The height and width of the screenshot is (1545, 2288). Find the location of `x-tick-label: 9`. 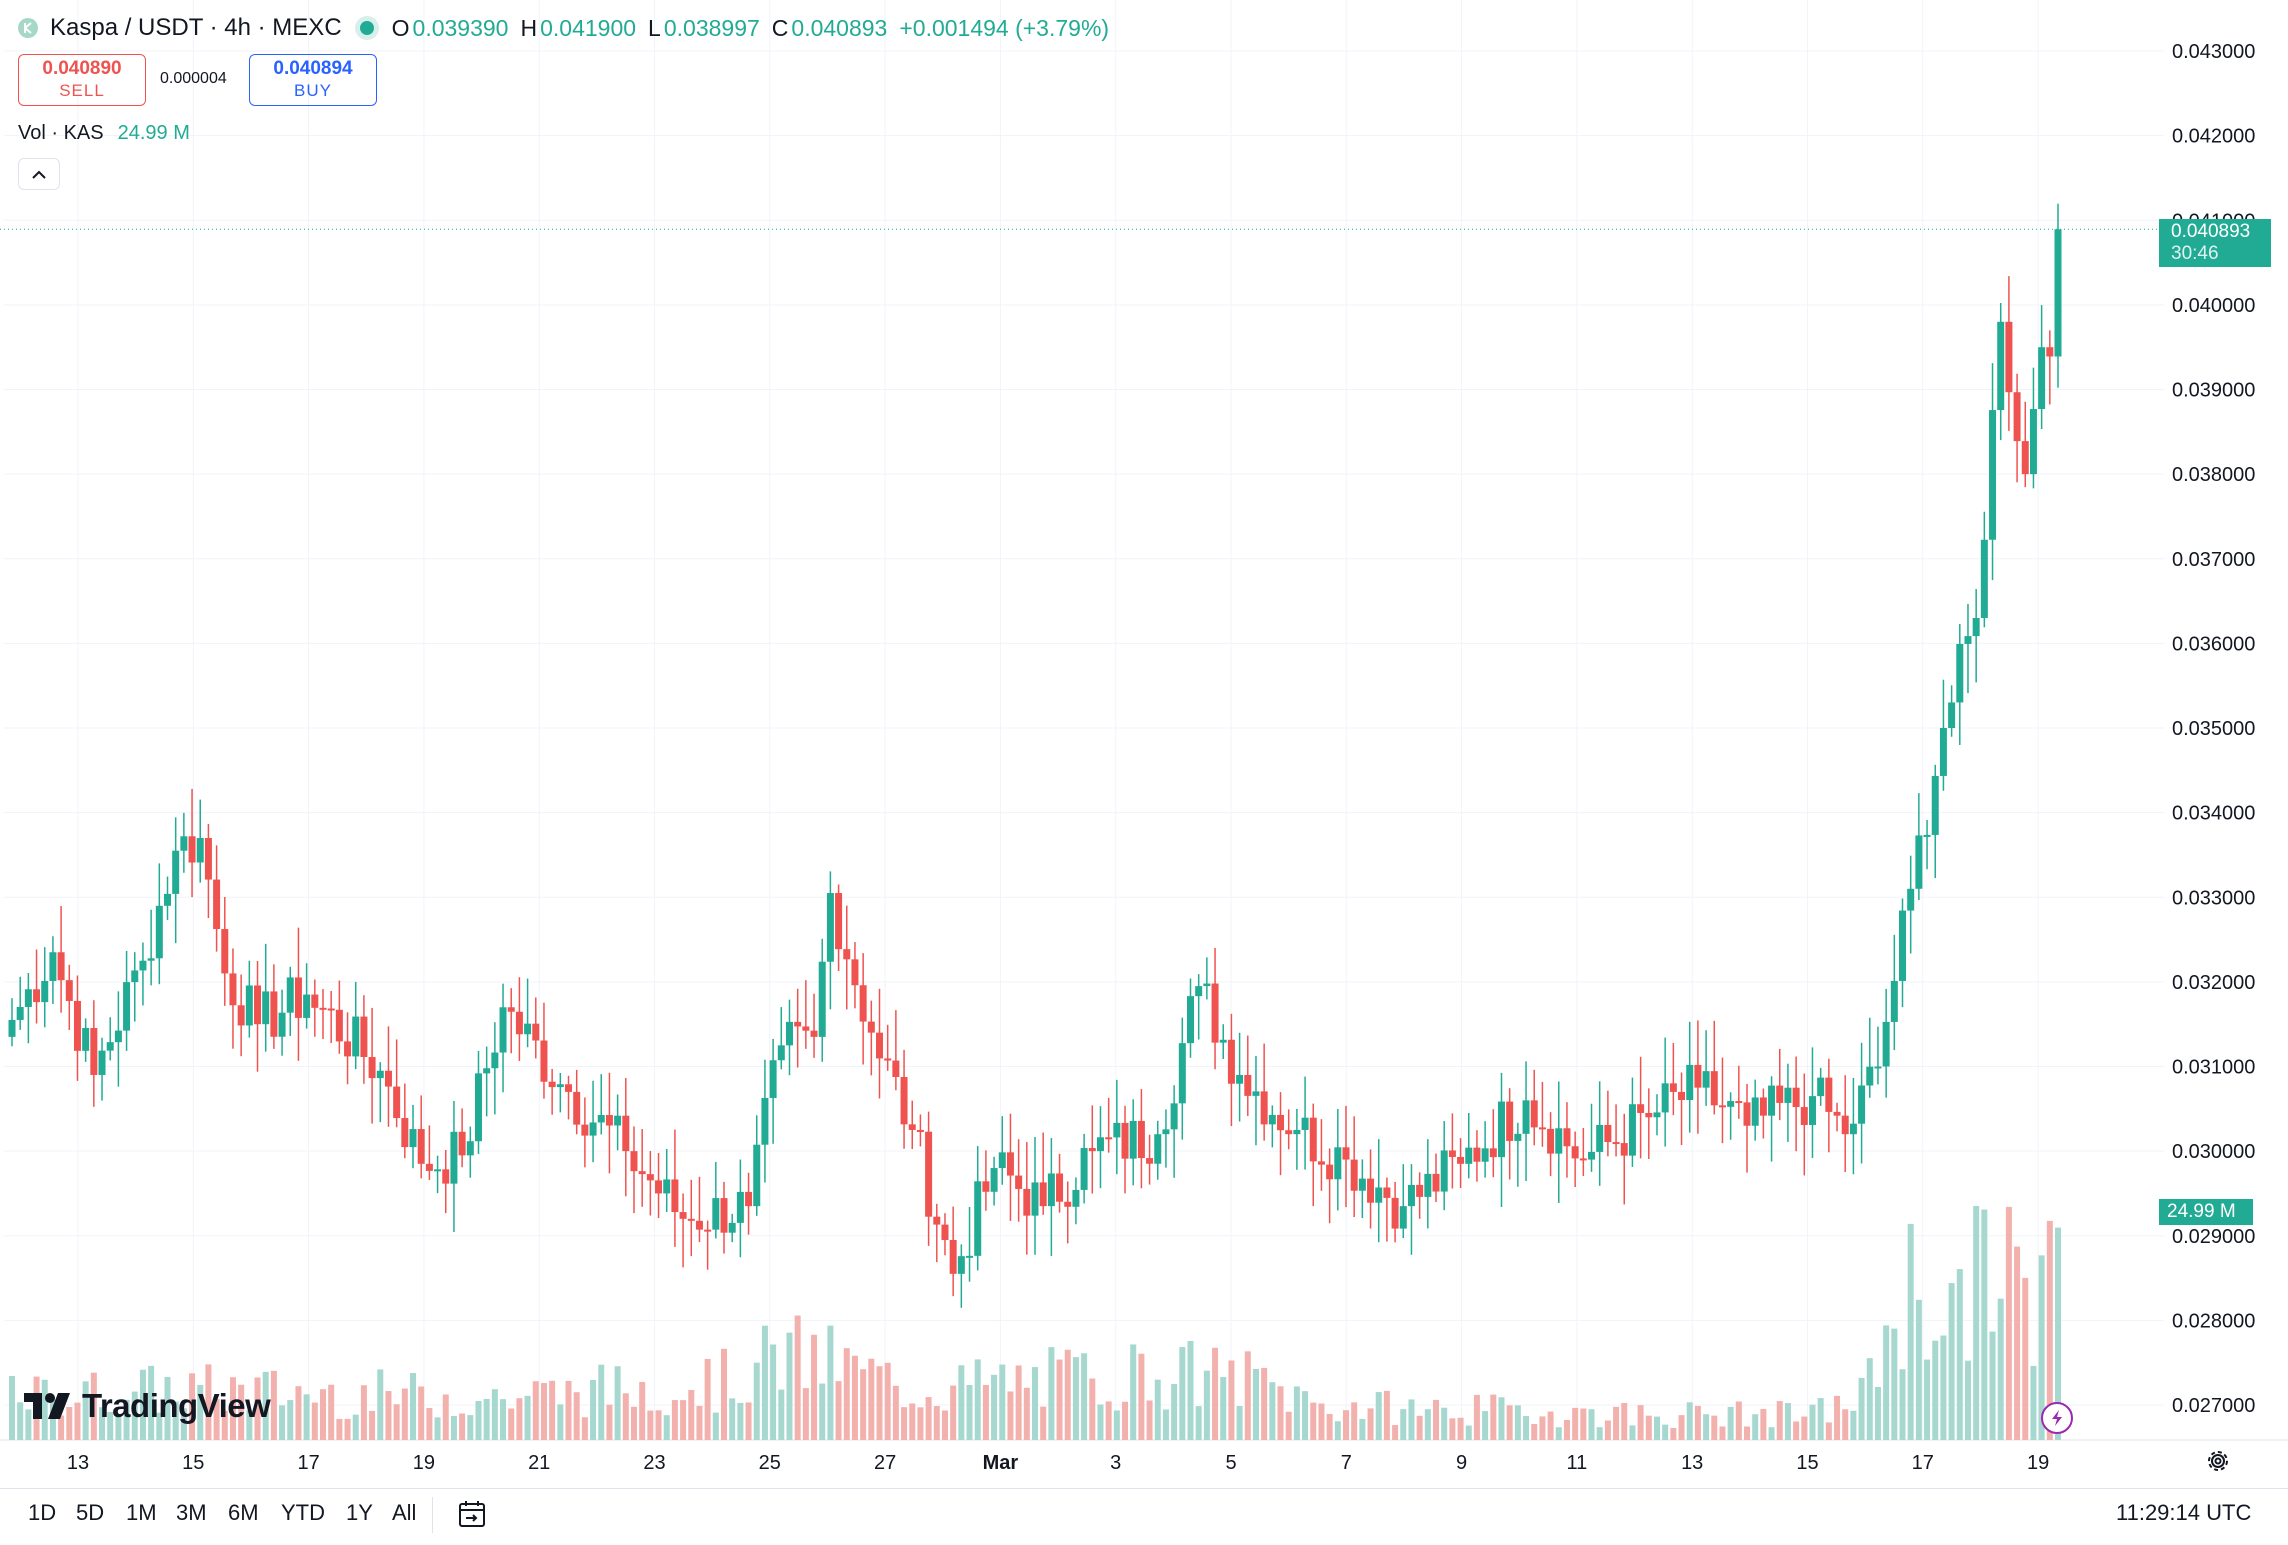

x-tick-label: 9 is located at coordinates (1461, 1463).